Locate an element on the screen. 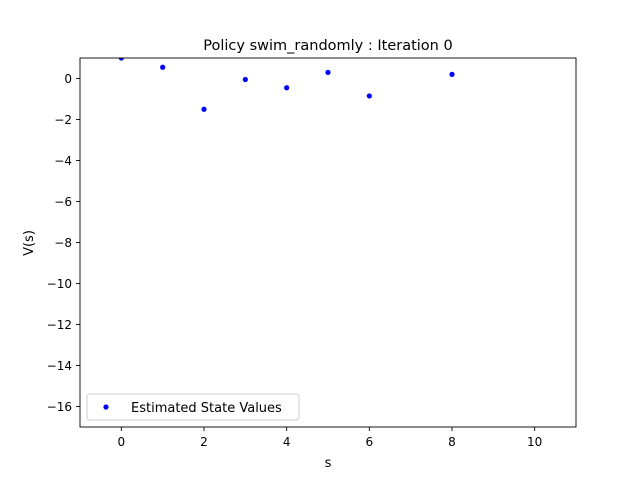  y-tick-label: −8 is located at coordinates (63, 243).